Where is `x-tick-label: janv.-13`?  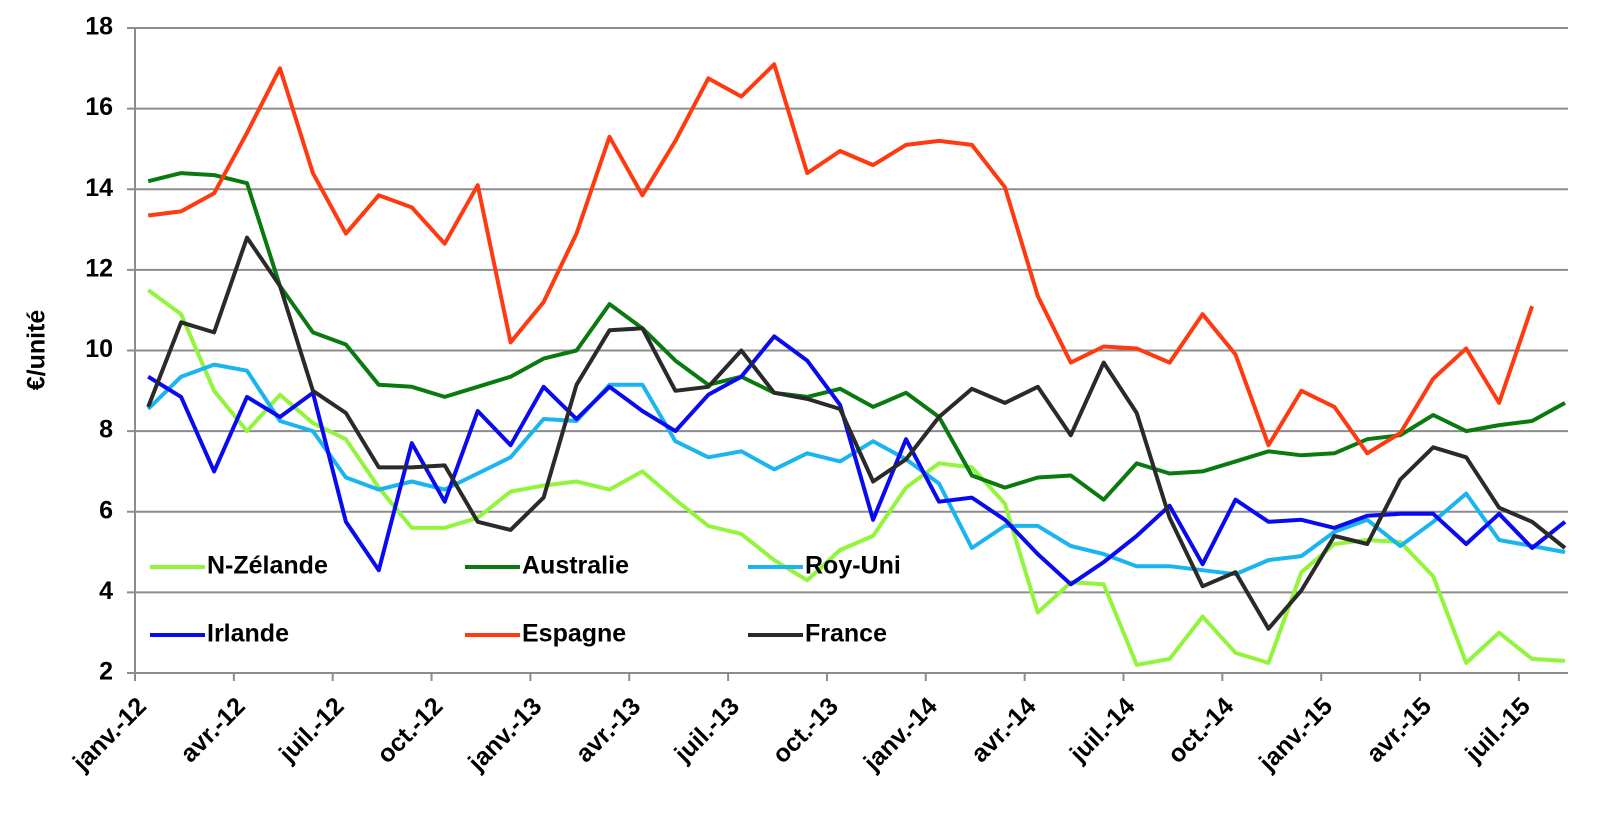
x-tick-label: janv.-13 is located at coordinates (504, 734).